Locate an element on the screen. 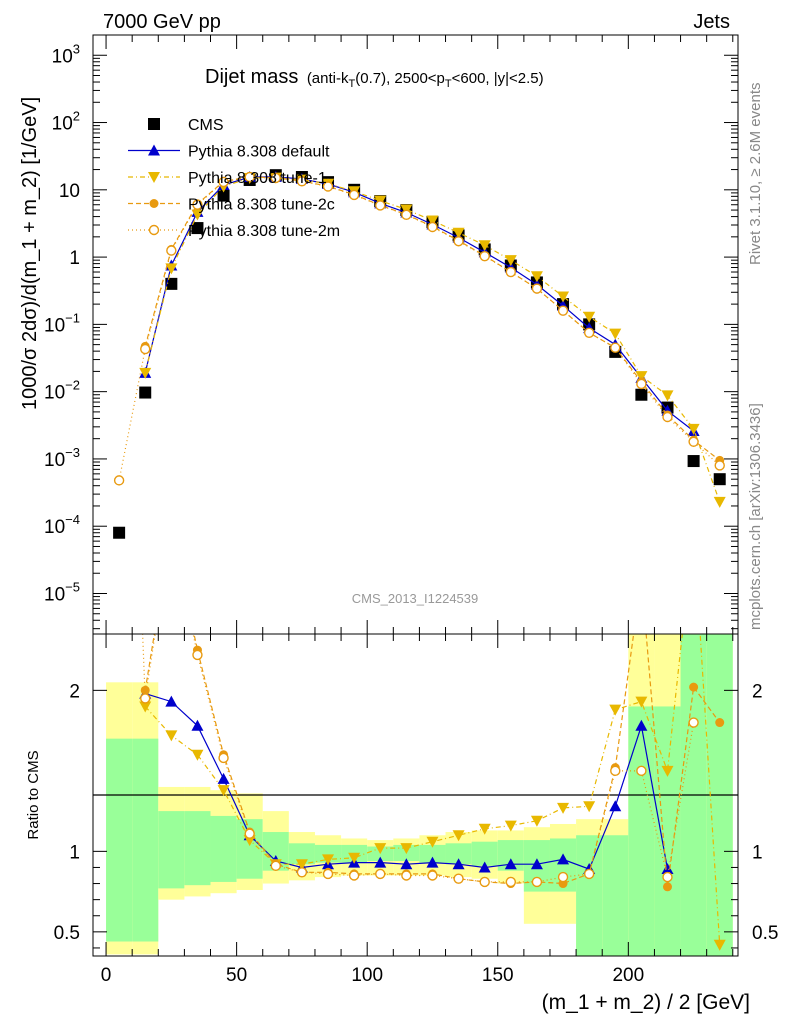 The width and height of the screenshot is (786, 1024). analysis-watermark: CMS_2013_I1224539 is located at coordinates (415, 598).